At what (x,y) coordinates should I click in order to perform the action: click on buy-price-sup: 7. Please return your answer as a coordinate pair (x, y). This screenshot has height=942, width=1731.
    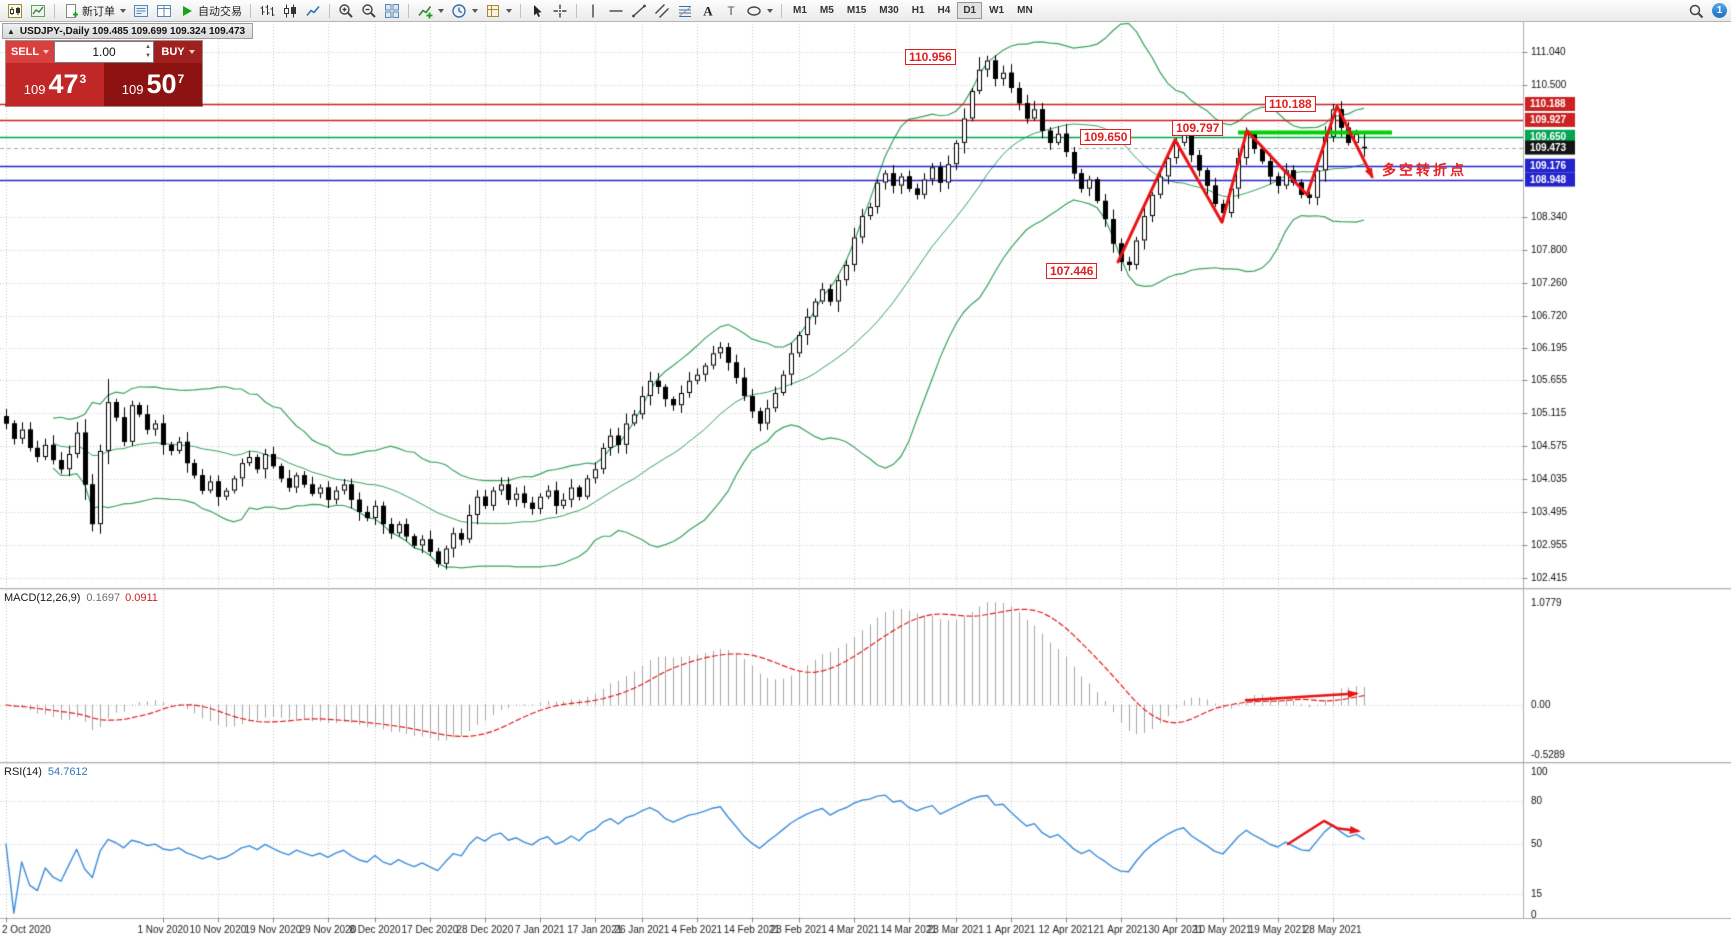
    Looking at the image, I should click on (181, 78).